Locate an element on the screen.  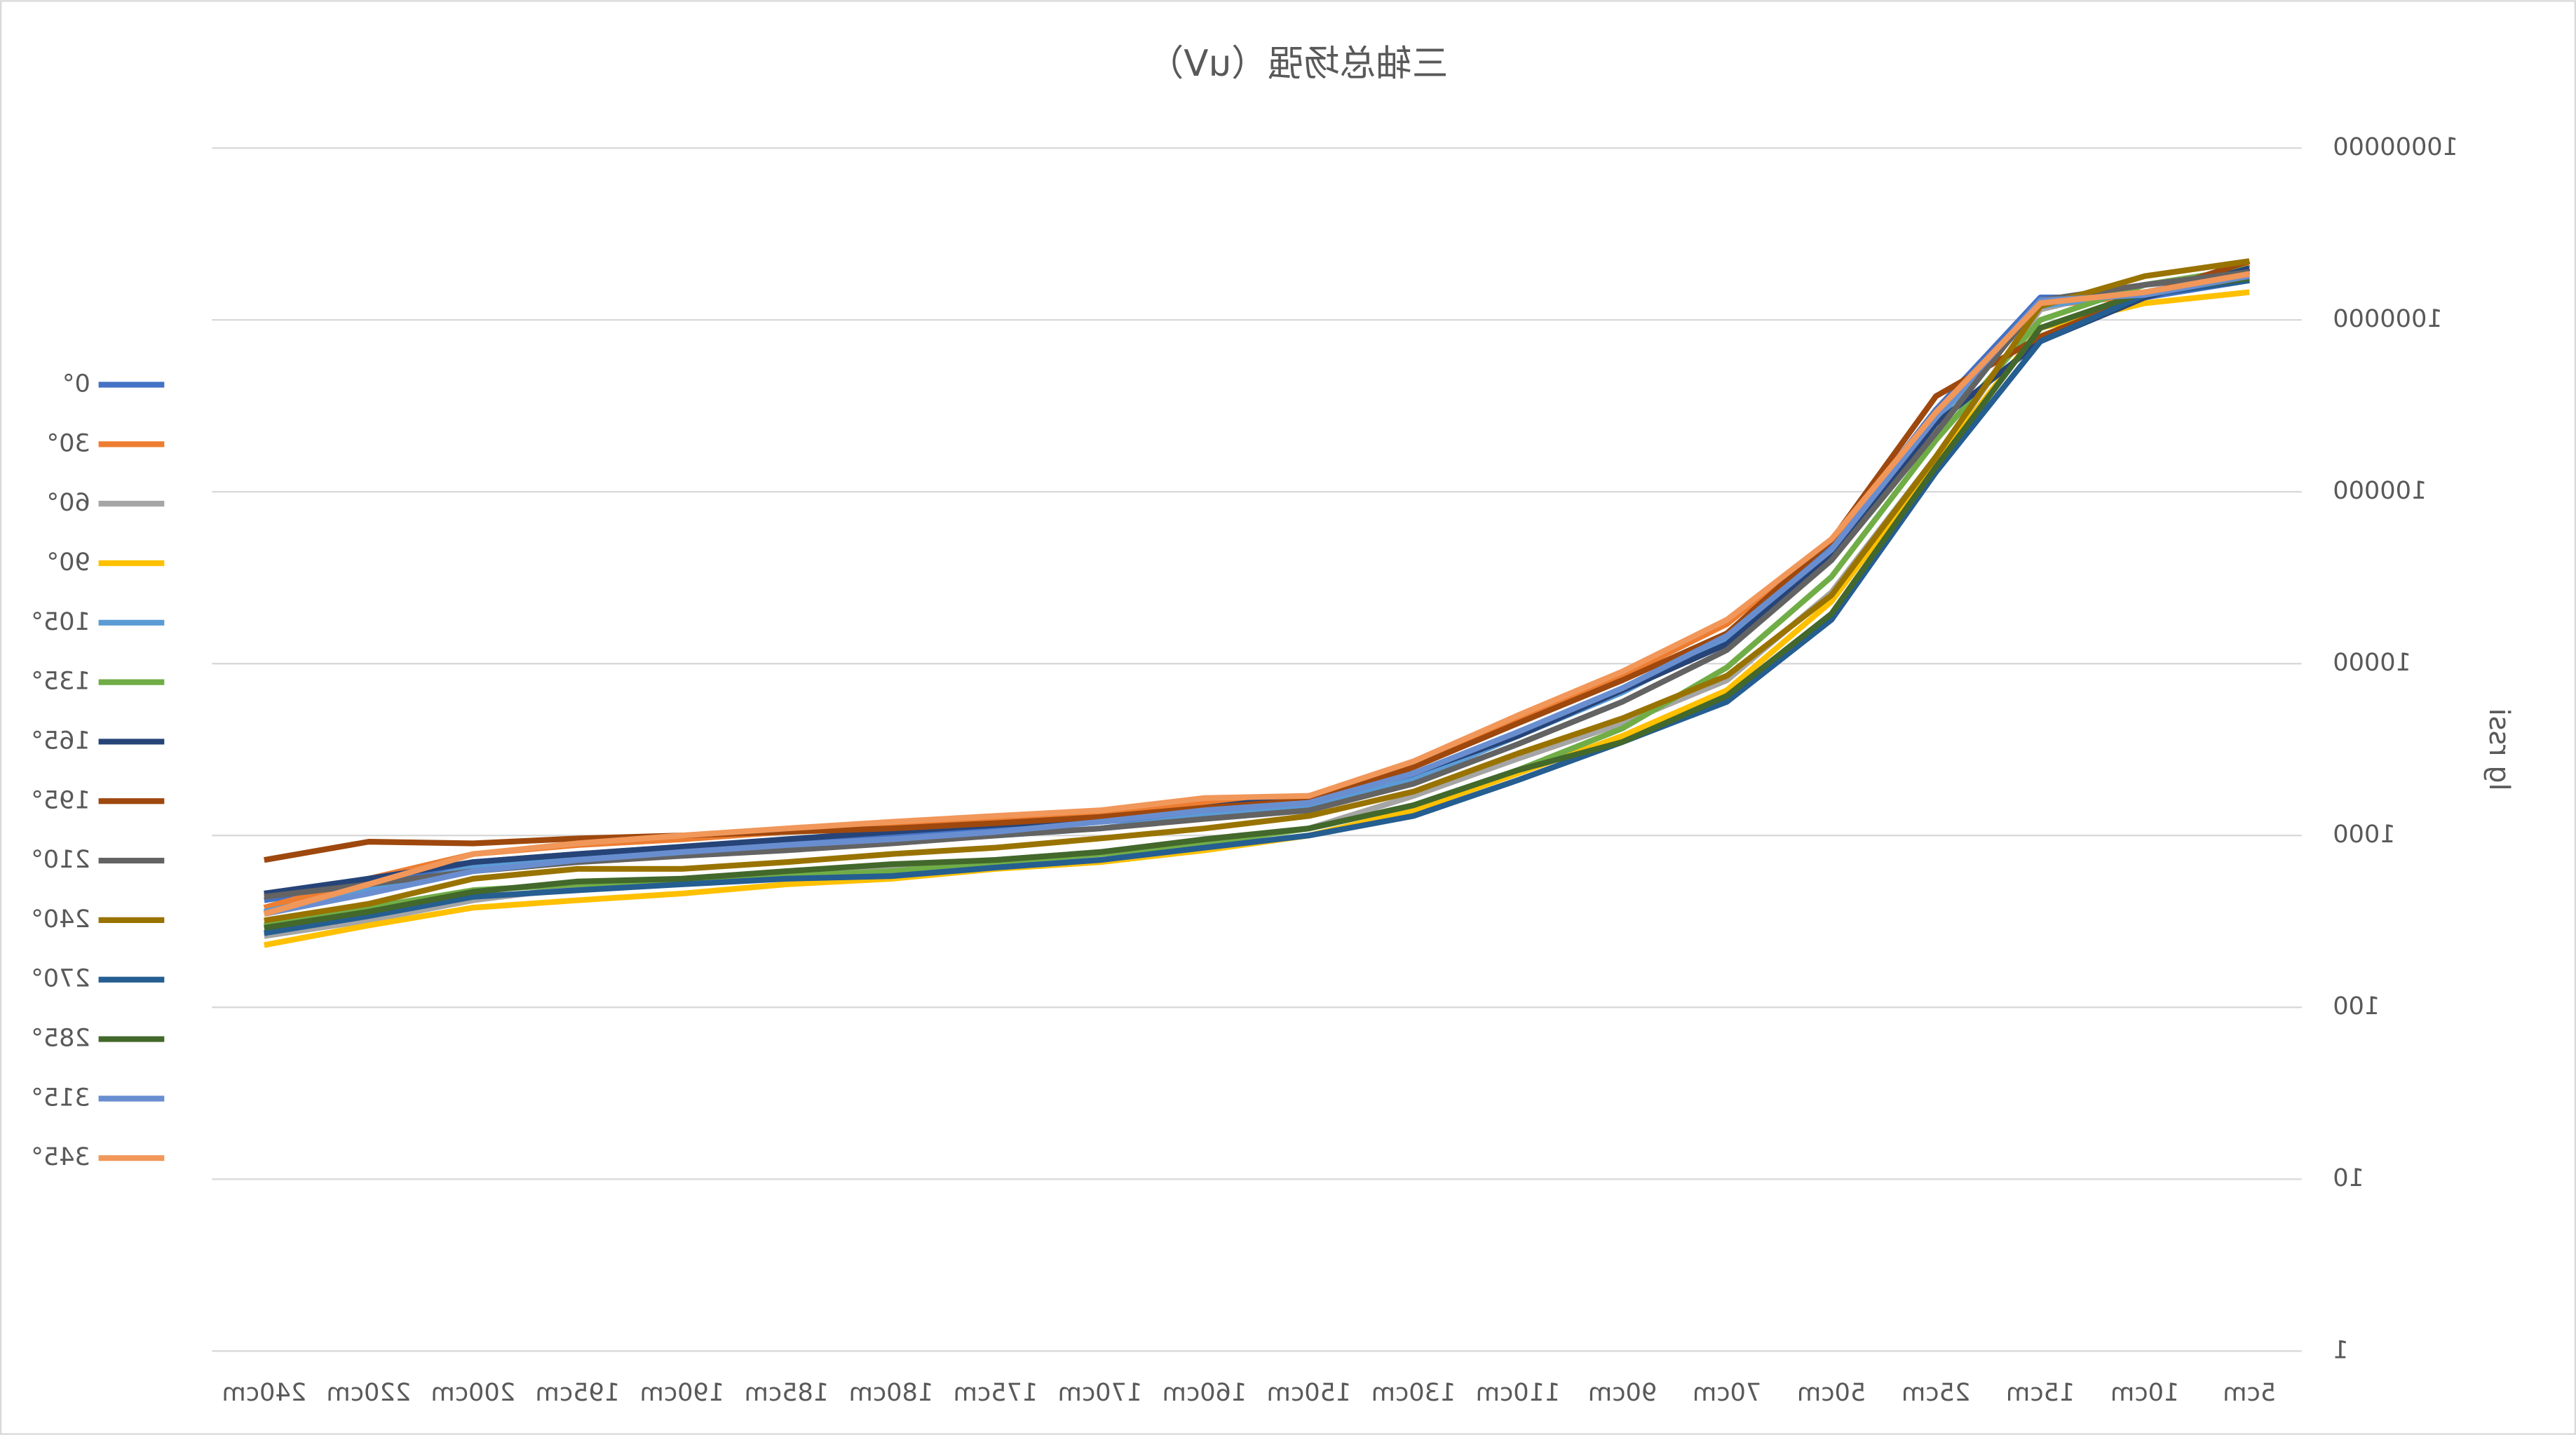
legend-label: 210° is located at coordinates (60, 859).